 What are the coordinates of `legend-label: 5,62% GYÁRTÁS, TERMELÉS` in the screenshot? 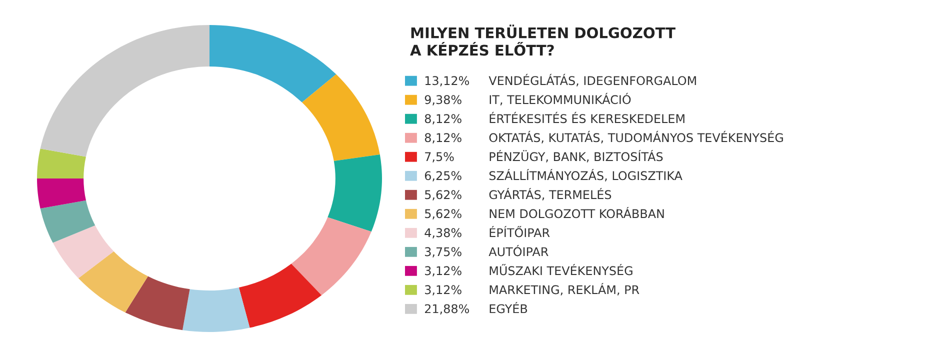 It's located at (518, 194).